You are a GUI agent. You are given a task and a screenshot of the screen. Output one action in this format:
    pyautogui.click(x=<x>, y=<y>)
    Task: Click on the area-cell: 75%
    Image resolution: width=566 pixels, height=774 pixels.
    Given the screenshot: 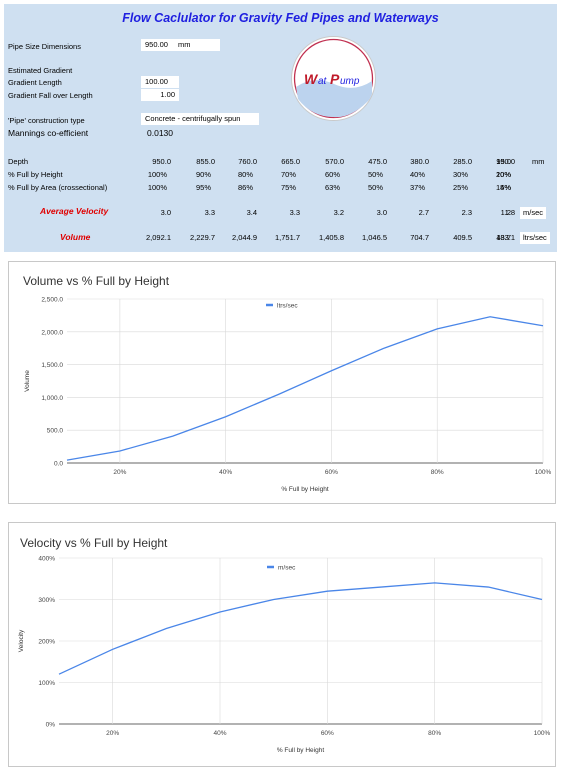 What is the action you would take?
    pyautogui.click(x=288, y=187)
    